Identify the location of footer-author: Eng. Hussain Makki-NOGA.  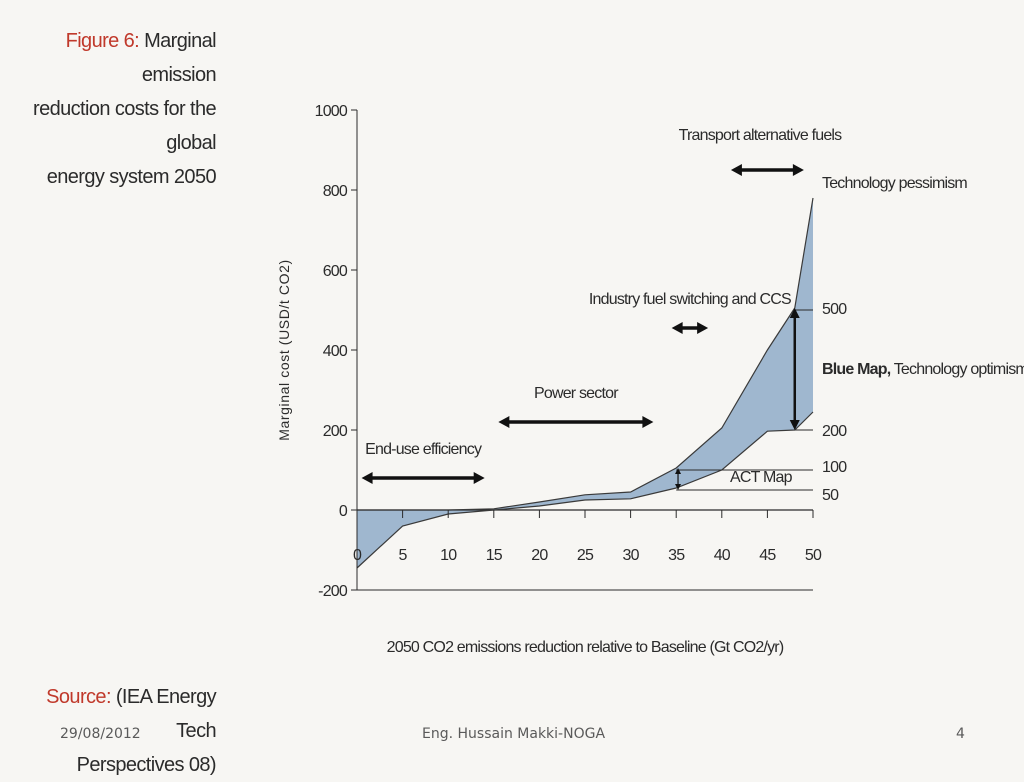
(514, 734).